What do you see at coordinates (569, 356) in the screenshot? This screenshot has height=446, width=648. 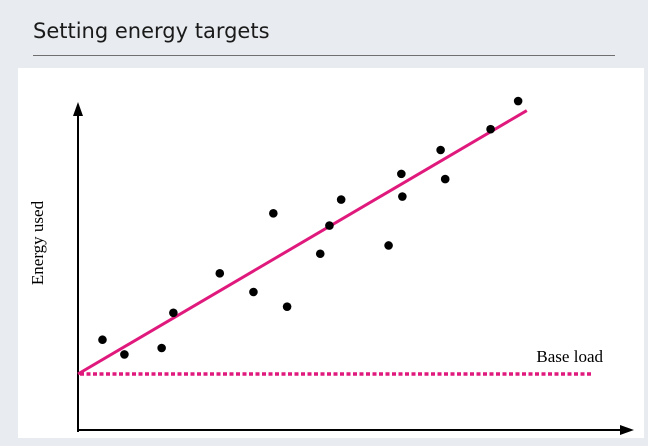 I see `base-load-label: Base load` at bounding box center [569, 356].